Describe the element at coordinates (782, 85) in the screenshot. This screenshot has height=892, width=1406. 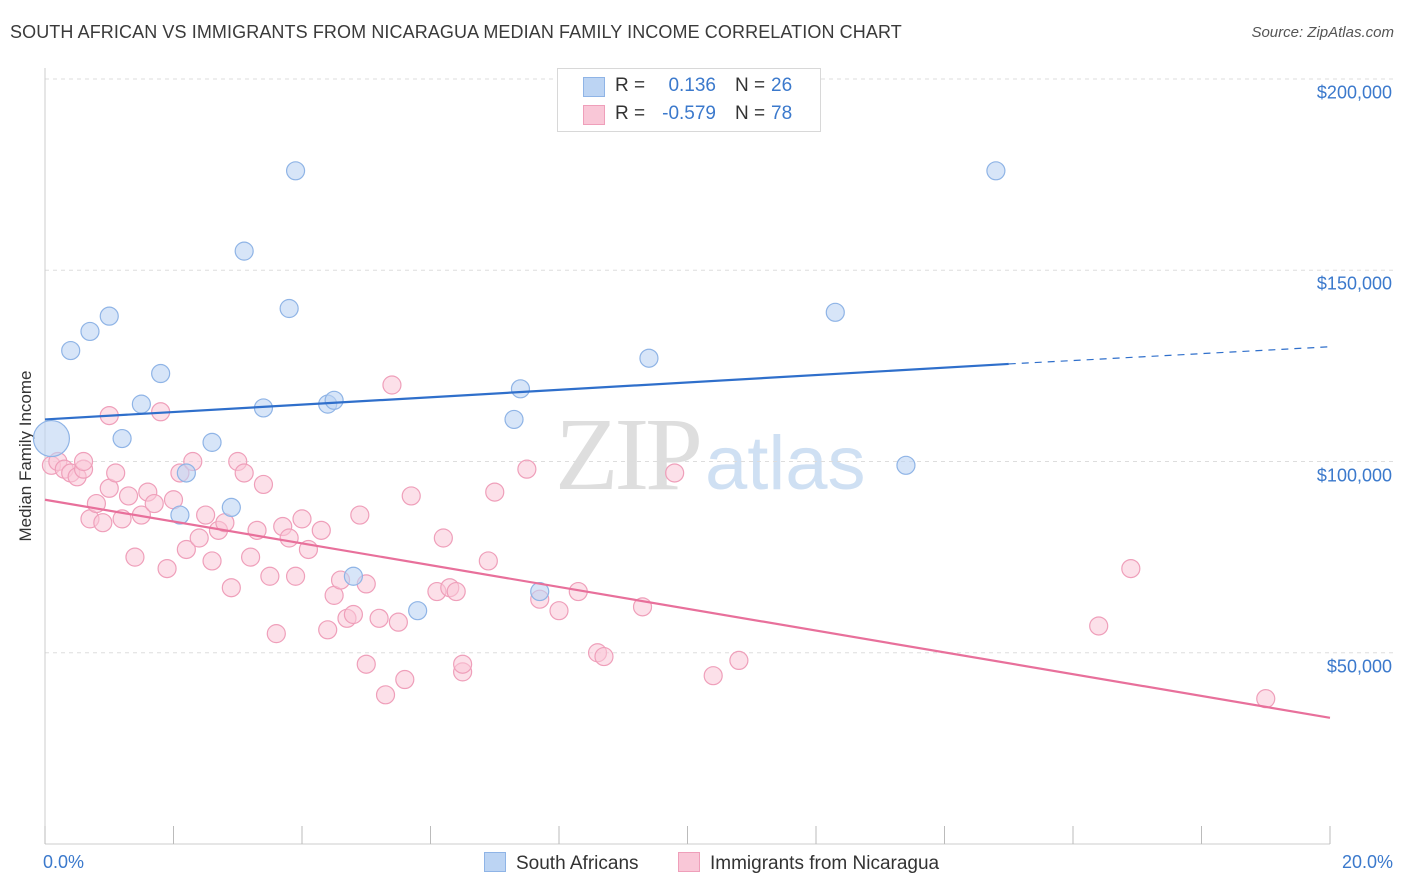
I see `n-value: 26` at that location.